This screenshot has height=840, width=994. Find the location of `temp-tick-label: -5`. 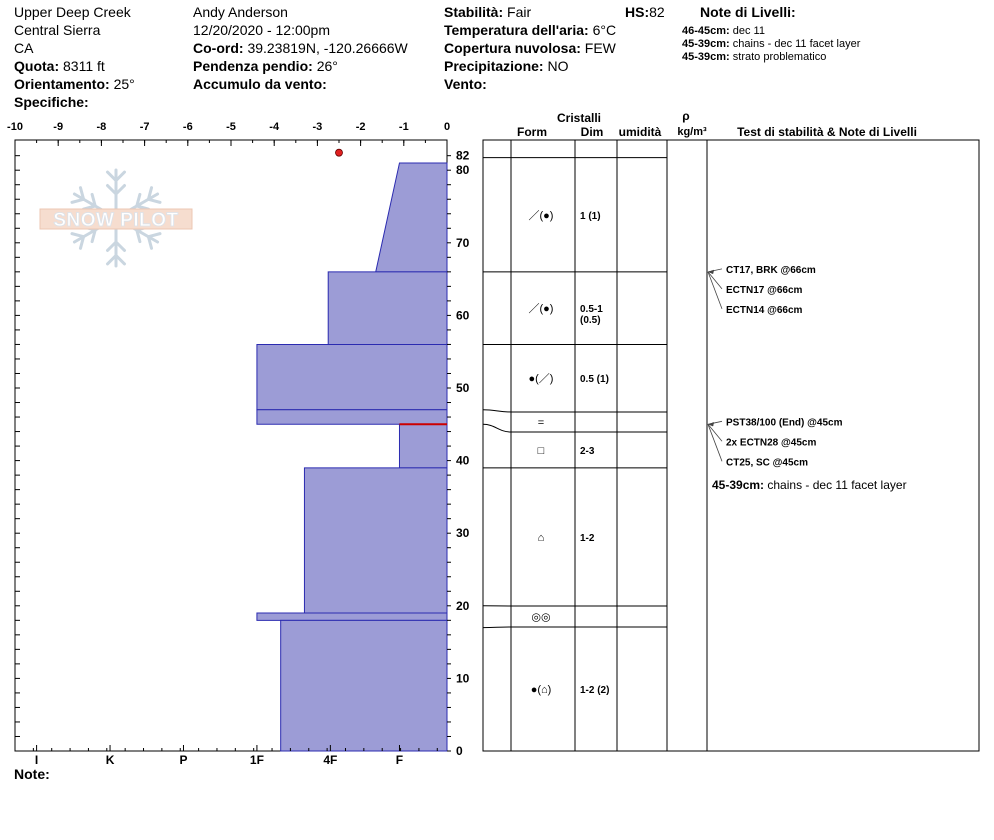

temp-tick-label: -5 is located at coordinates (231, 127).